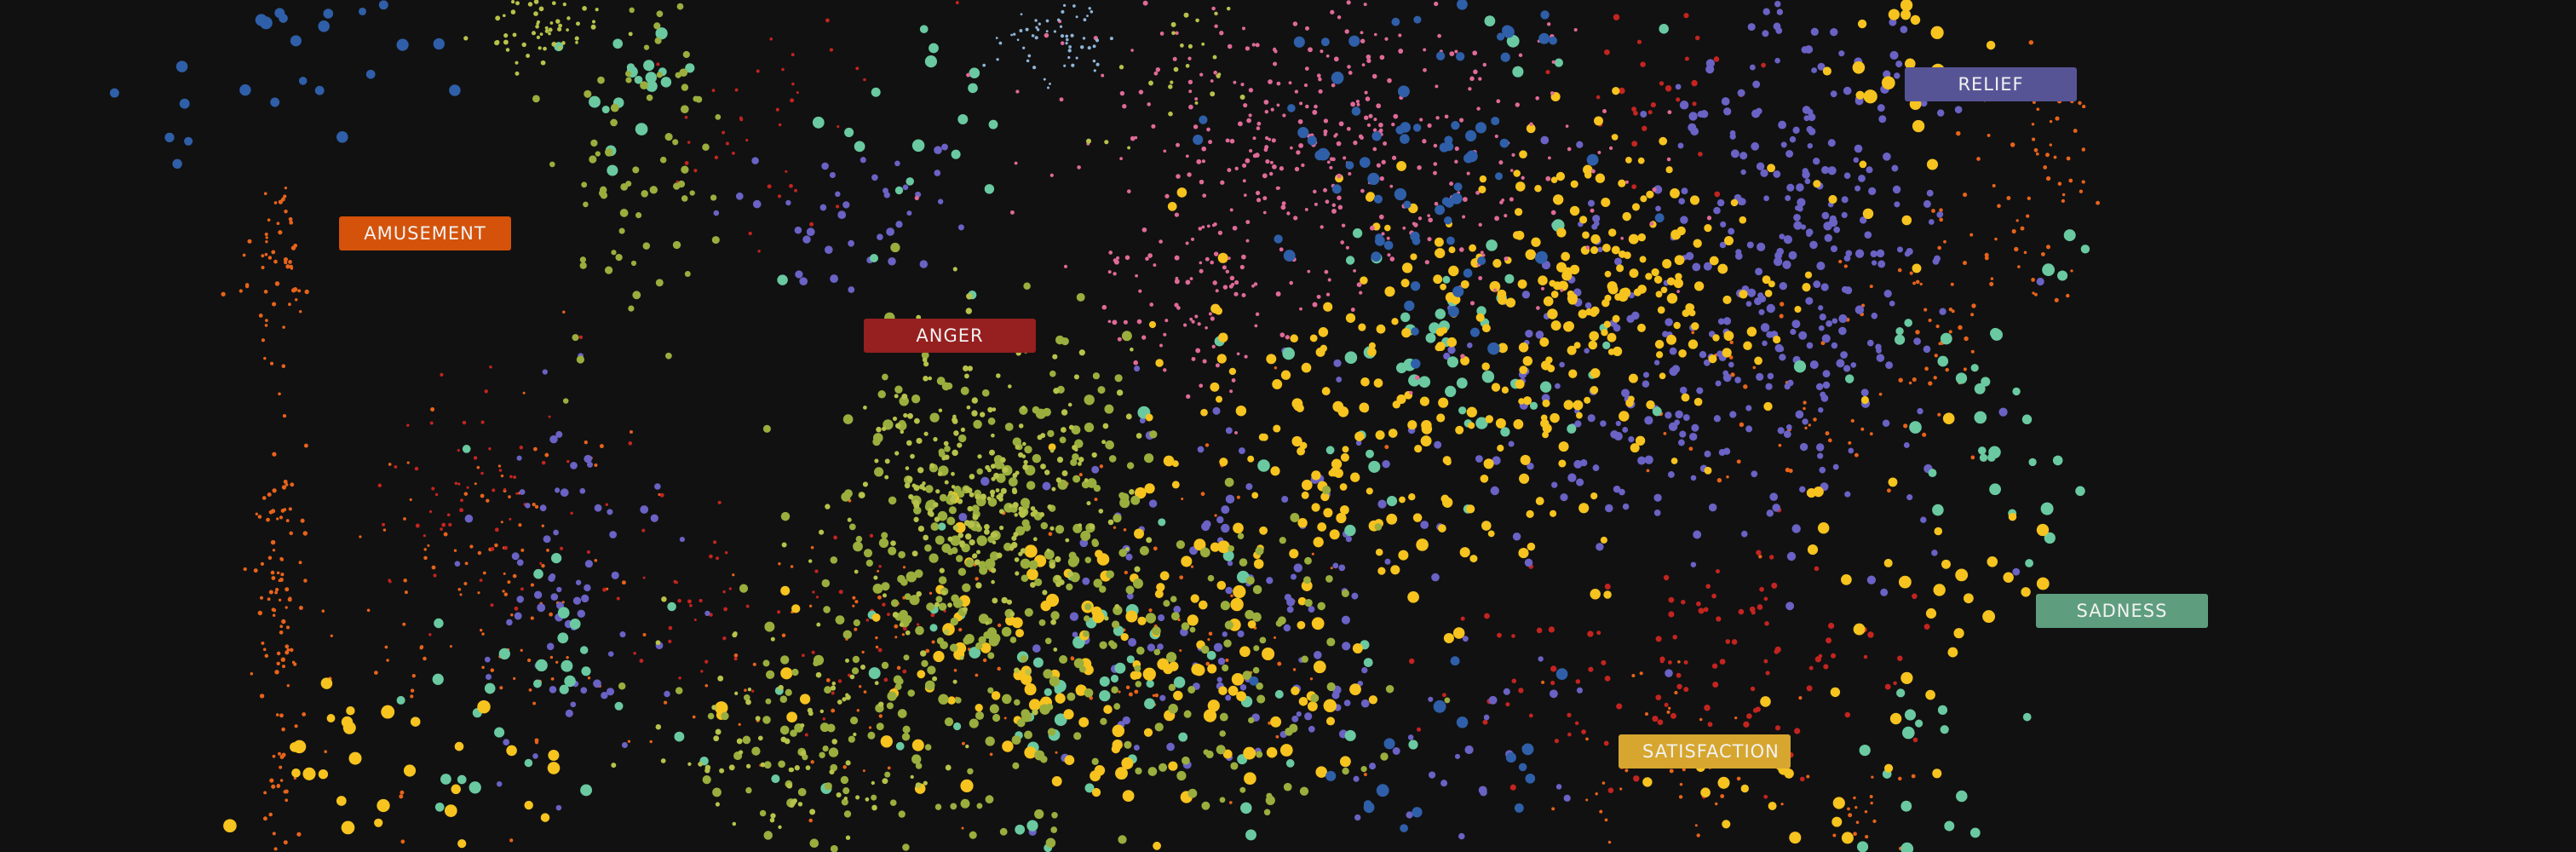 Image resolution: width=2576 pixels, height=852 pixels. I want to click on data-point-sky, so click(1089, 48).